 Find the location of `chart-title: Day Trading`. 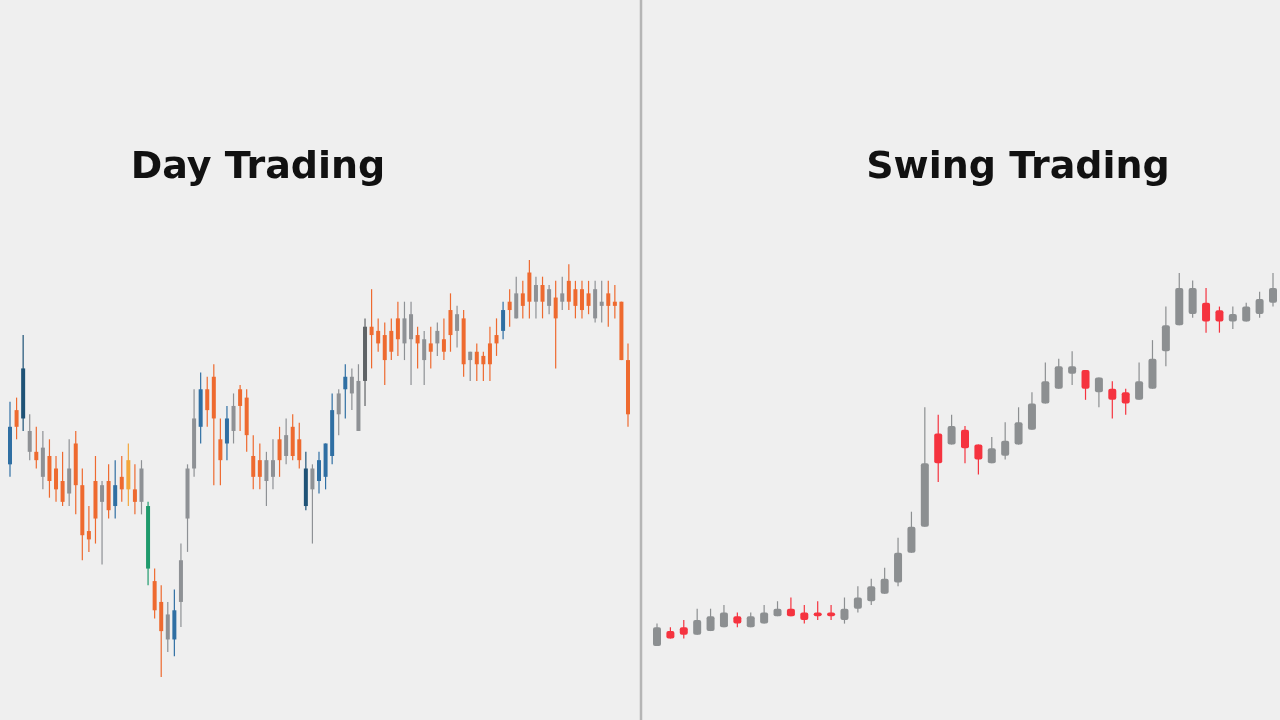

chart-title: Day Trading is located at coordinates (258, 165).